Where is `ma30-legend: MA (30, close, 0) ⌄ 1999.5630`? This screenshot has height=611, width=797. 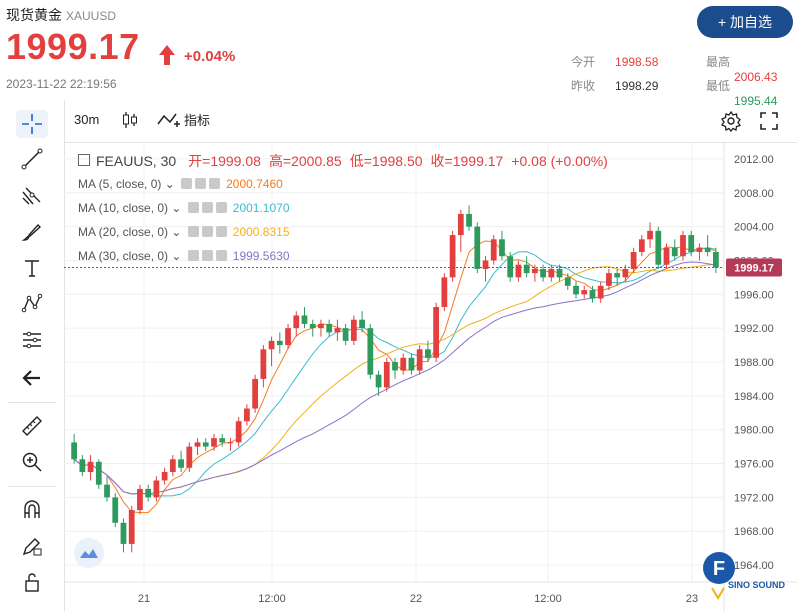 ma30-legend: MA (30, close, 0) ⌄ 1999.5630 is located at coordinates (184, 256).